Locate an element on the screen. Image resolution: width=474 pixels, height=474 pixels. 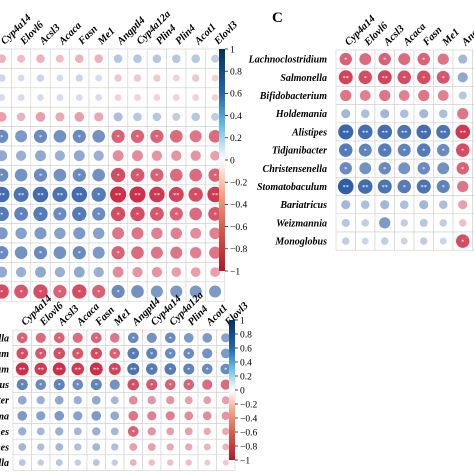
row-label: nes is located at coordinates (4, 448).